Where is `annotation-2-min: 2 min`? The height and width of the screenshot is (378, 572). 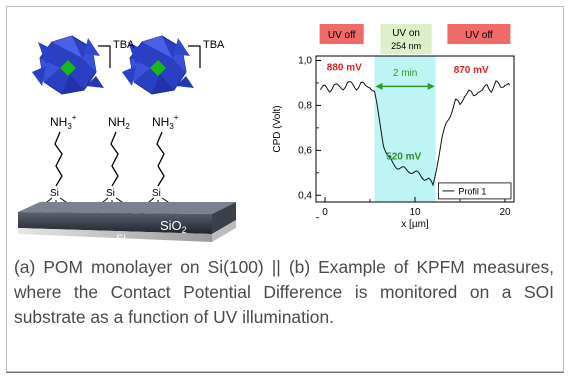 annotation-2-min: 2 min is located at coordinates (405, 73).